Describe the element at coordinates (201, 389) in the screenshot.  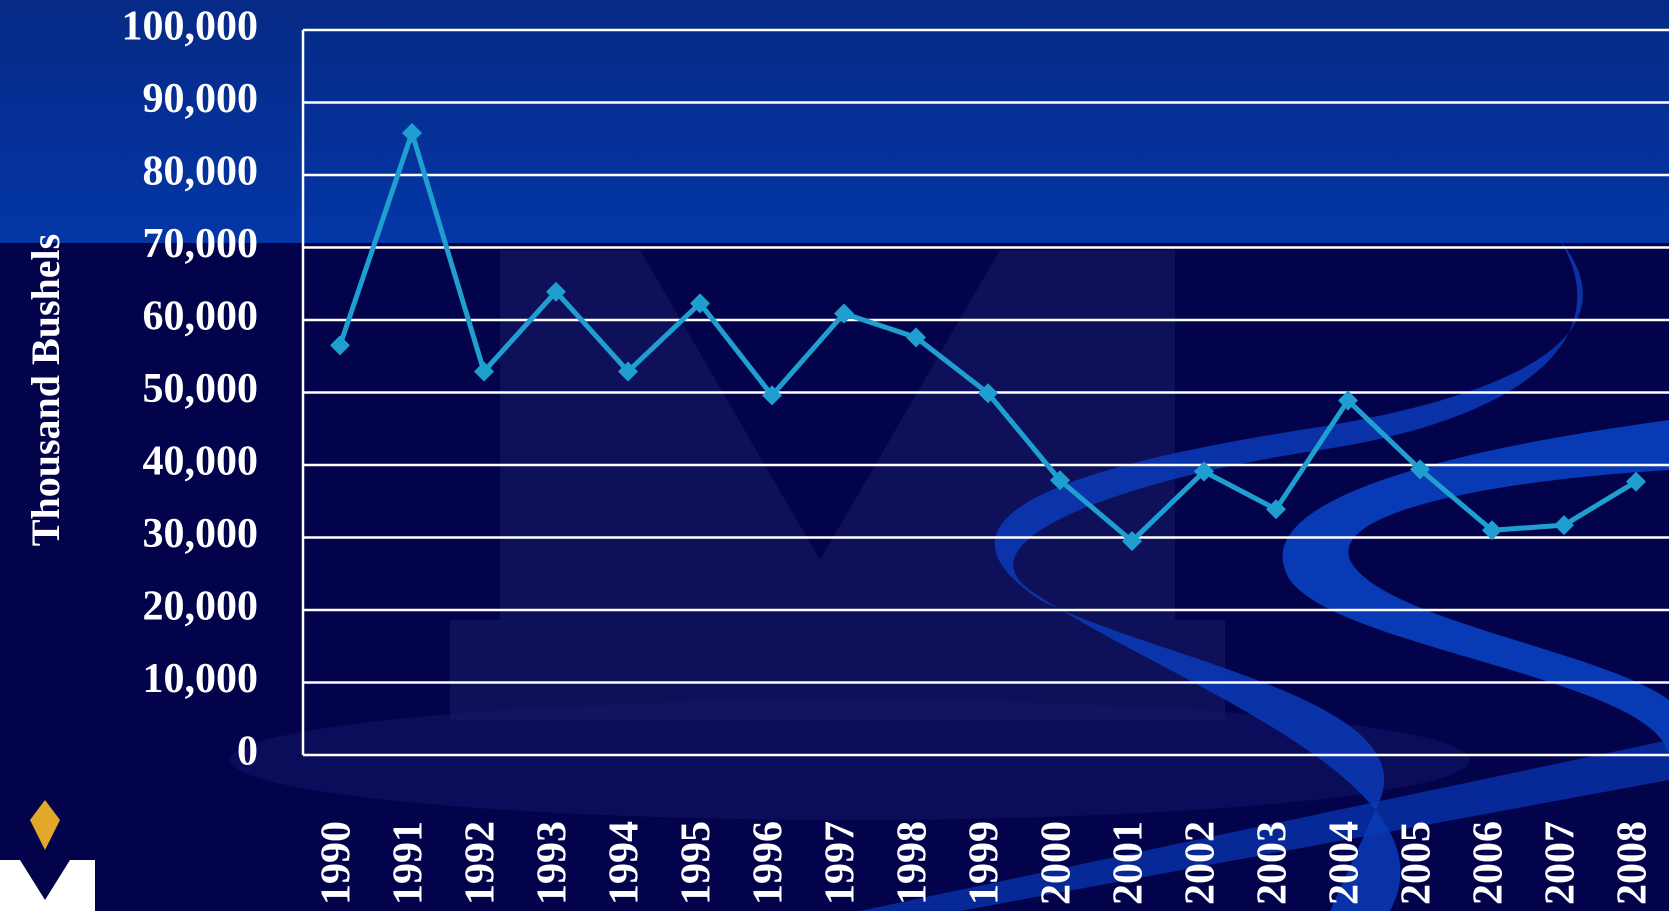
I see `y-tick-label: 50,000` at that location.